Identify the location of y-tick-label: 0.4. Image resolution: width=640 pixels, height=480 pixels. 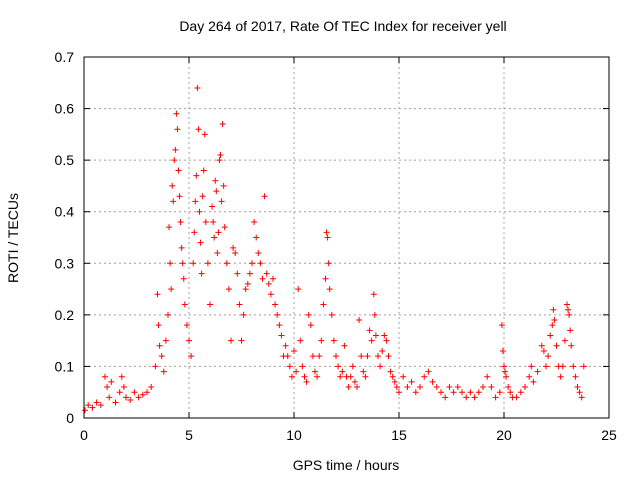
(65, 212).